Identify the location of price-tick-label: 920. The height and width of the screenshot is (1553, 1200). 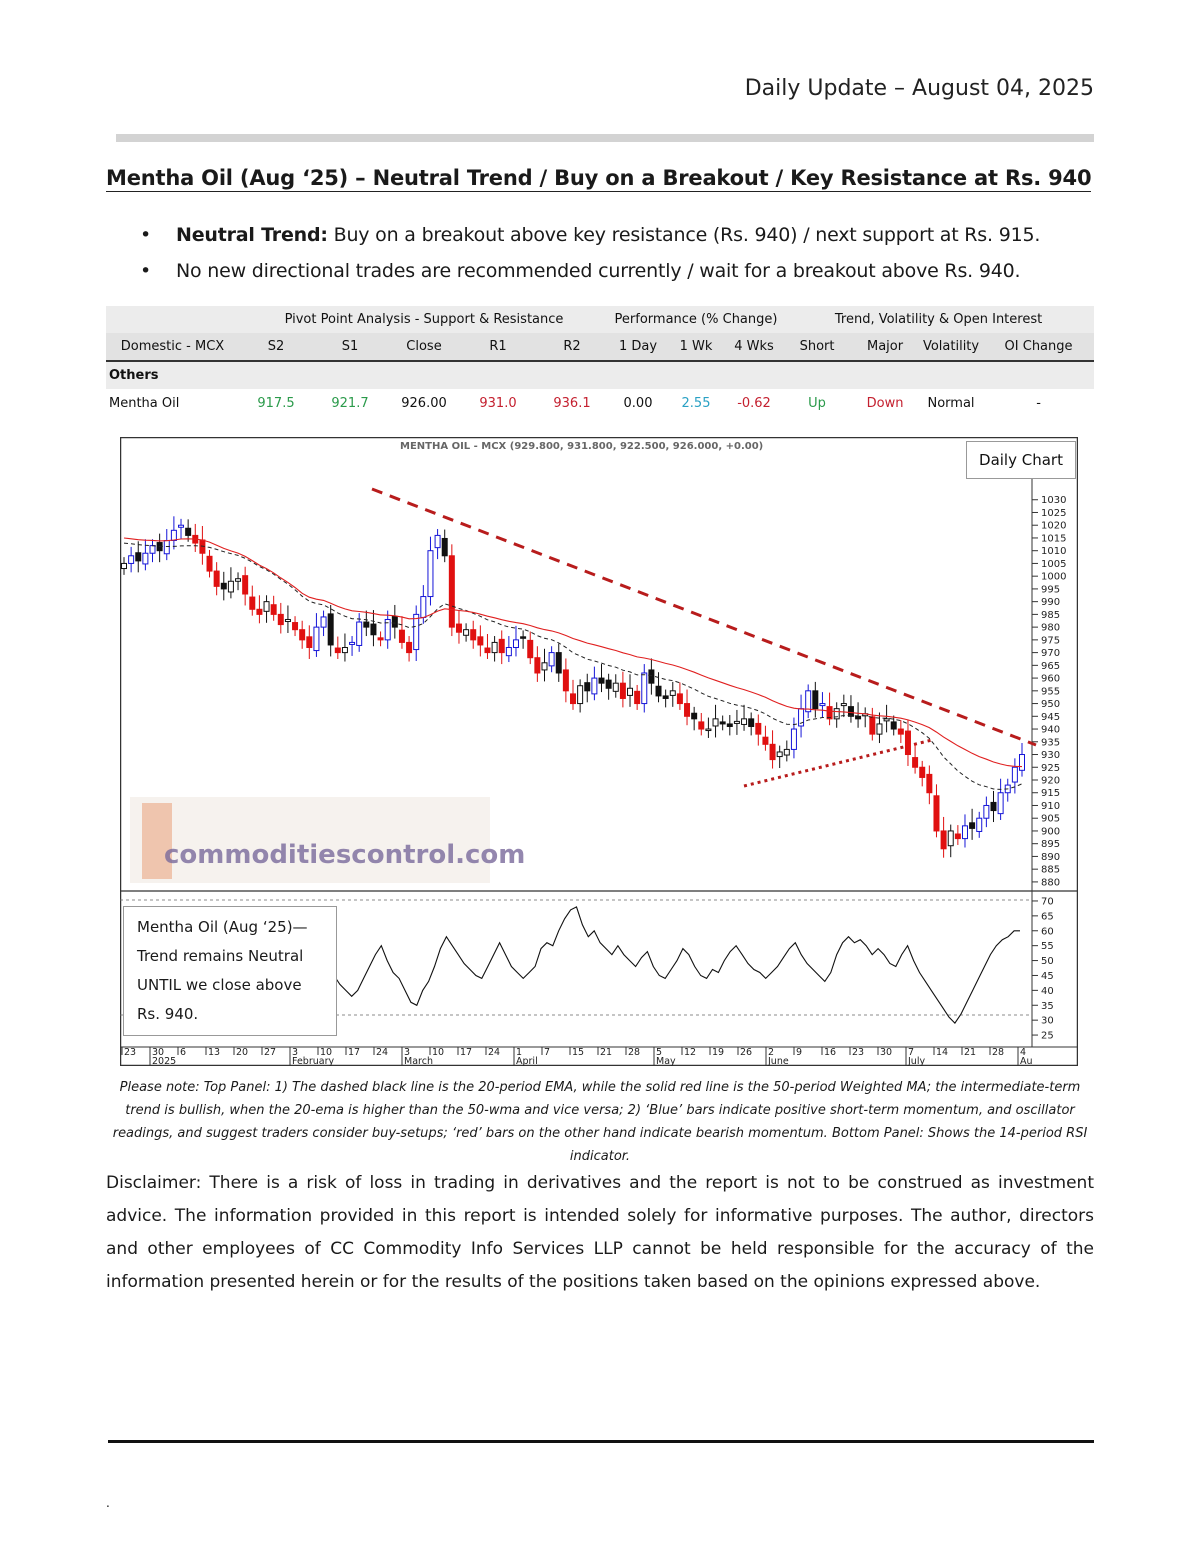
(1050, 780).